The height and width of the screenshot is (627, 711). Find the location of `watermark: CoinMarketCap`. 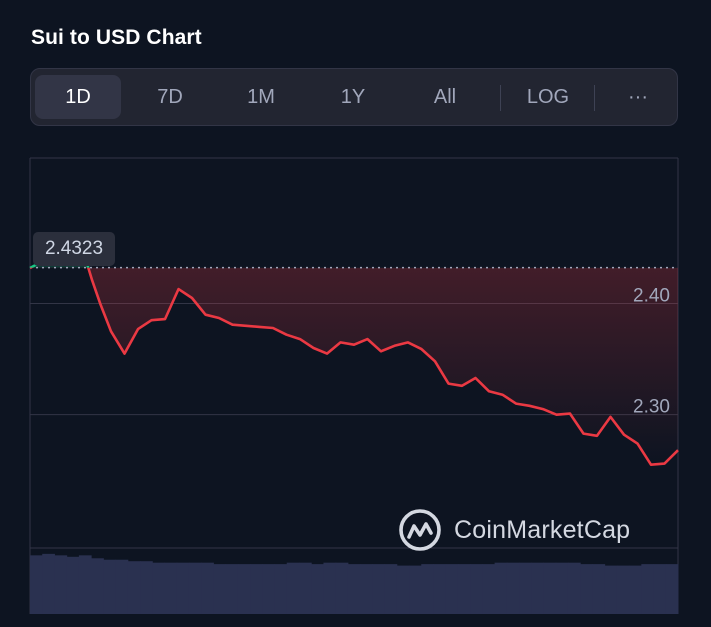

watermark: CoinMarketCap is located at coordinates (514, 530).